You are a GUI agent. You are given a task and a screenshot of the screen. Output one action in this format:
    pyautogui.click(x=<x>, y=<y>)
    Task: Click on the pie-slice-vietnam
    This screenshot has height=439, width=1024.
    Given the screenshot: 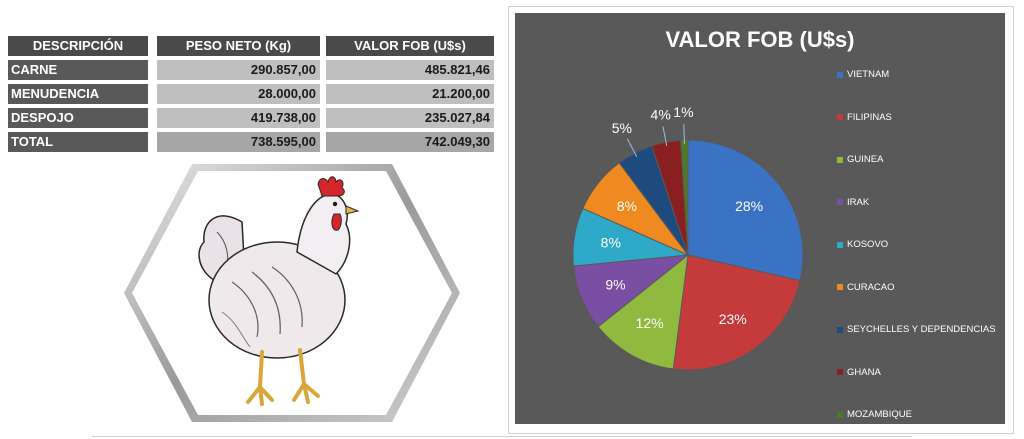 What is the action you would take?
    pyautogui.click(x=745, y=210)
    